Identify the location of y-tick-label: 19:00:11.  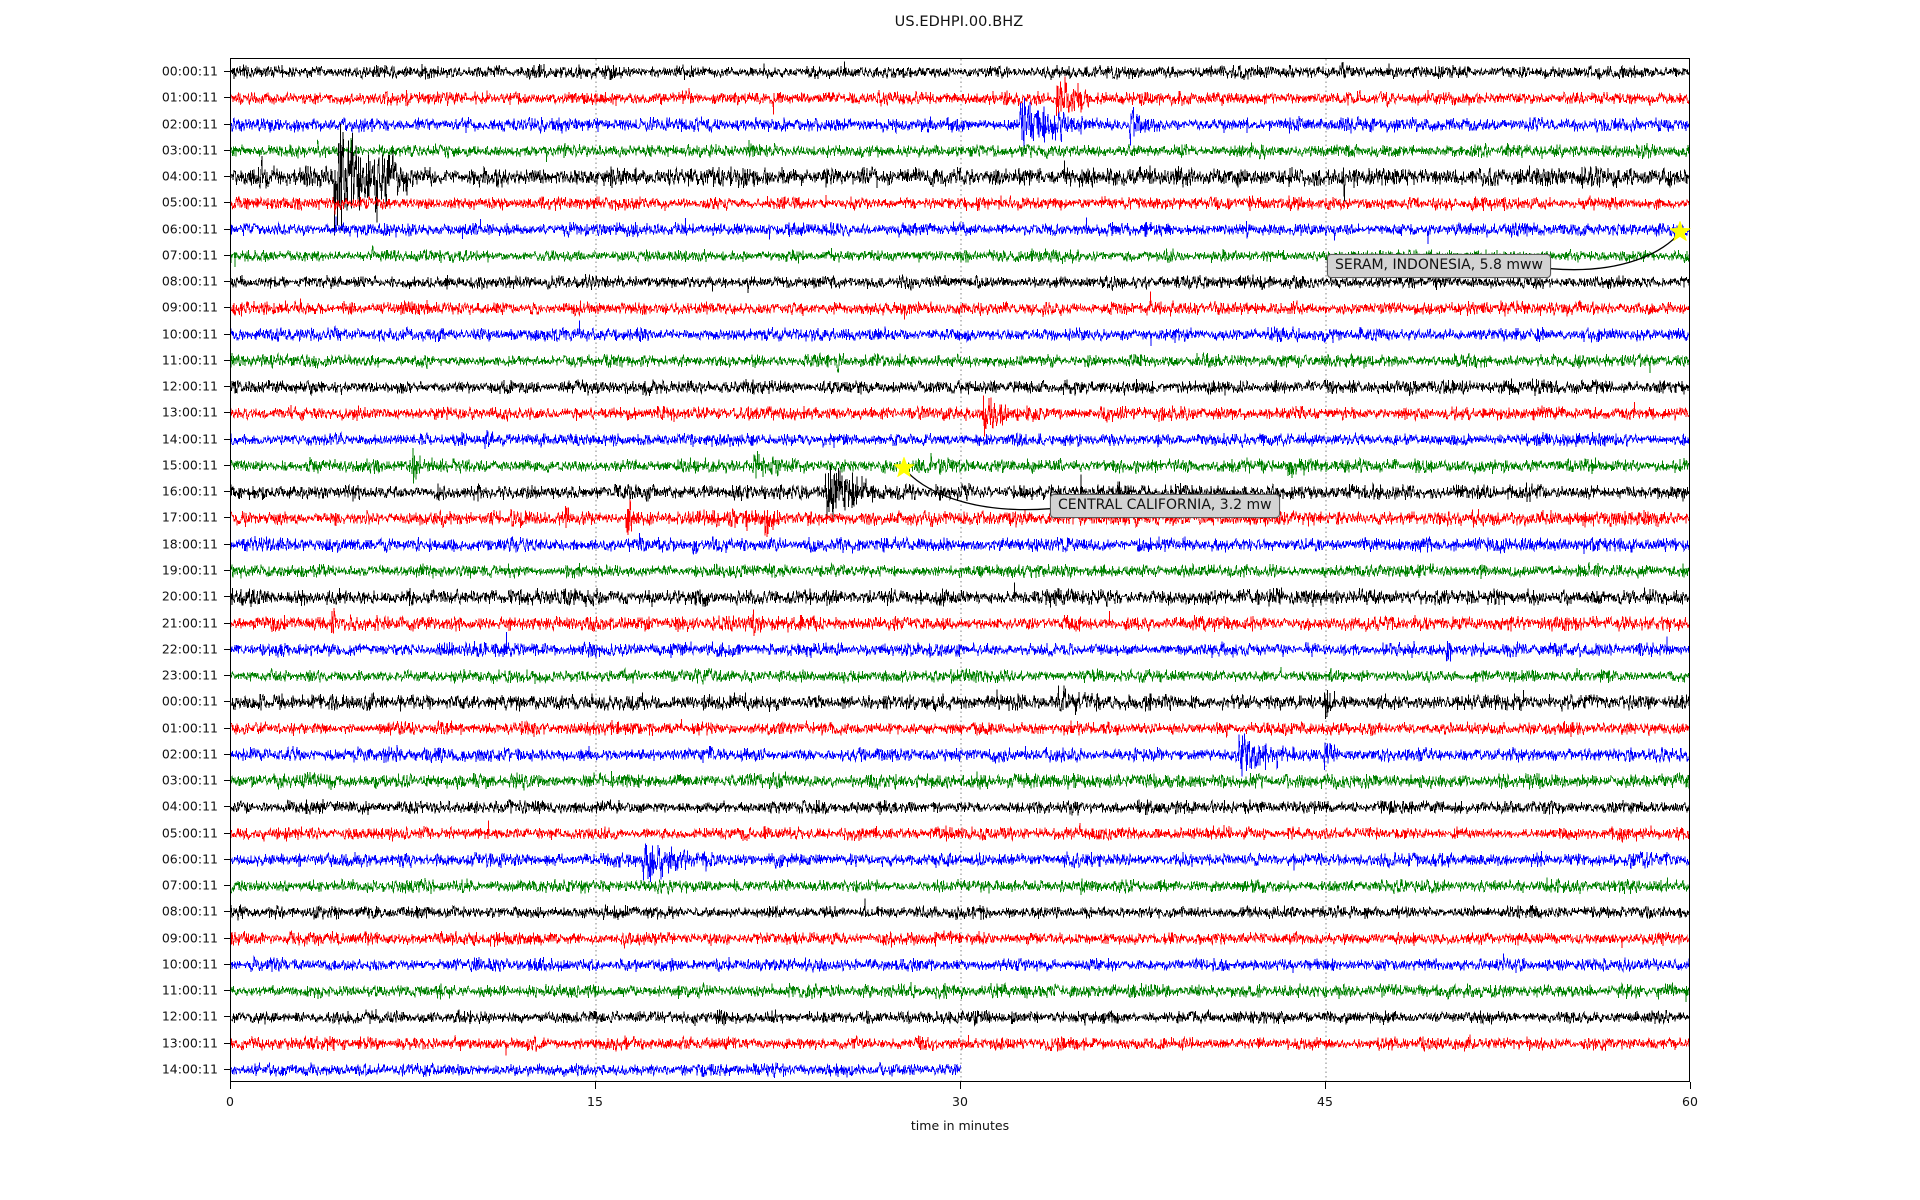
(189, 570).